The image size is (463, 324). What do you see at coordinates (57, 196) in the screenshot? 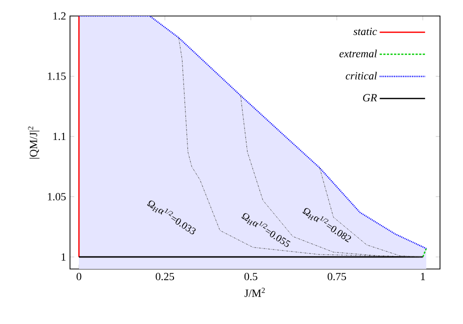
I see `y-tick-label: 1.05` at bounding box center [57, 196].